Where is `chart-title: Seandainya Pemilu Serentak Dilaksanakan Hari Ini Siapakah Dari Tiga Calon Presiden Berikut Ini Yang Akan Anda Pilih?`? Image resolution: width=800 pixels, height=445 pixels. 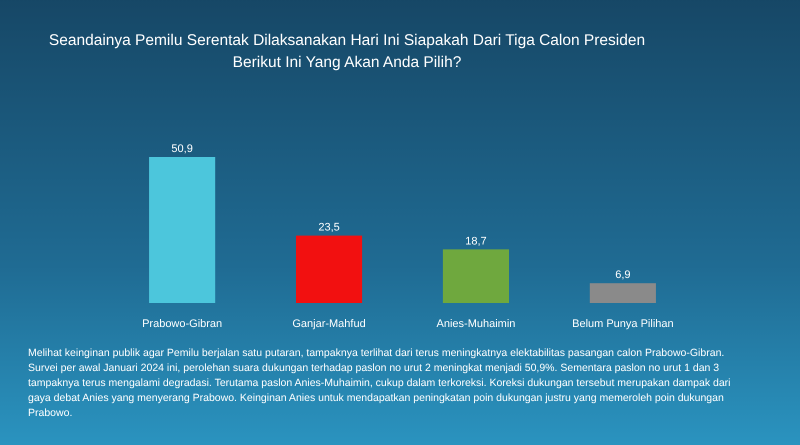
chart-title: Seandainya Pemilu Serentak Dilaksanakan Hari Ini Siapakah Dari Tiga Calon Presiden Berikut Ini Yang Akan Anda Pilih? is located at coordinates (347, 51).